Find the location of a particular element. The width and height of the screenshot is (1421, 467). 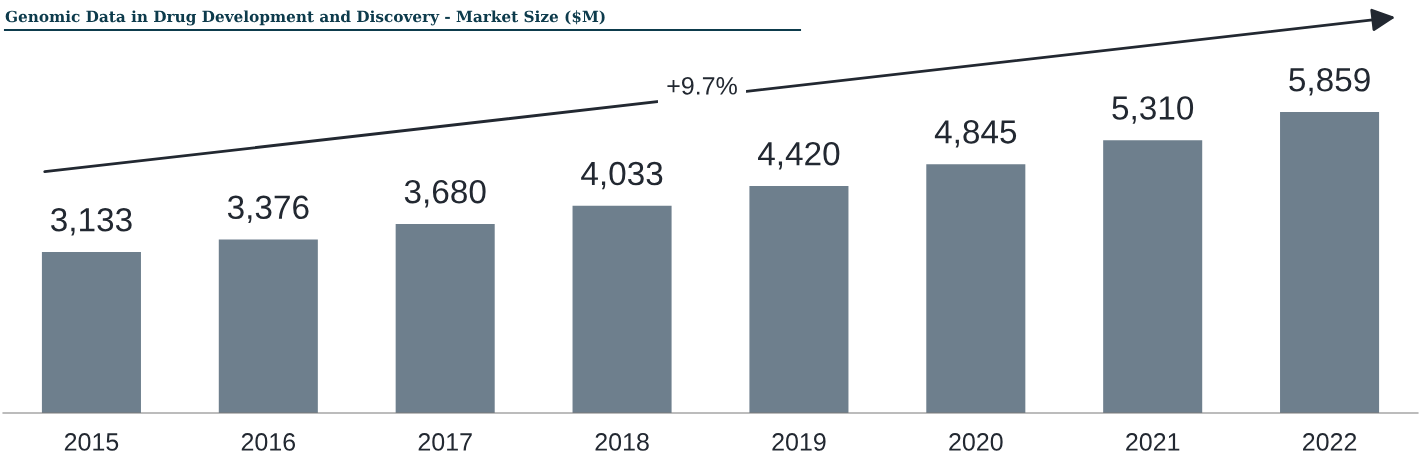

x-tick-label: 2020 is located at coordinates (976, 442).